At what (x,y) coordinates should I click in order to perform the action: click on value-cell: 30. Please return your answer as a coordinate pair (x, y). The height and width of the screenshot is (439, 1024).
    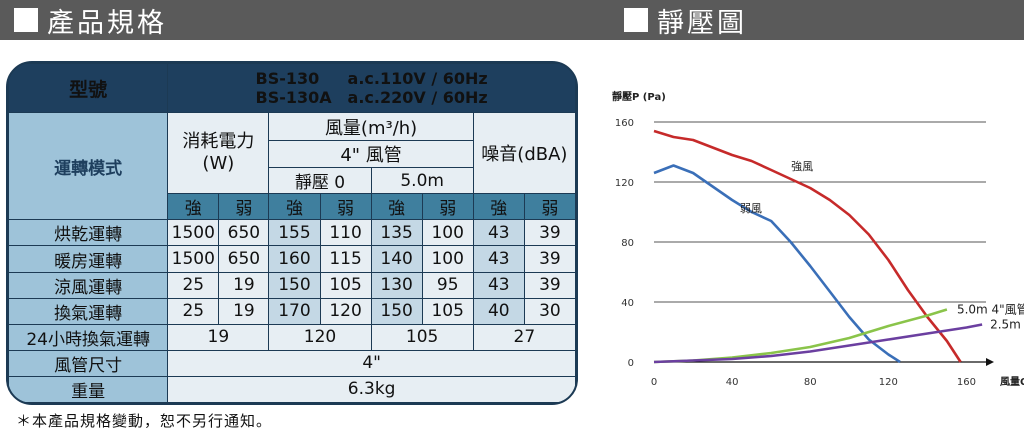
    Looking at the image, I should click on (549, 311).